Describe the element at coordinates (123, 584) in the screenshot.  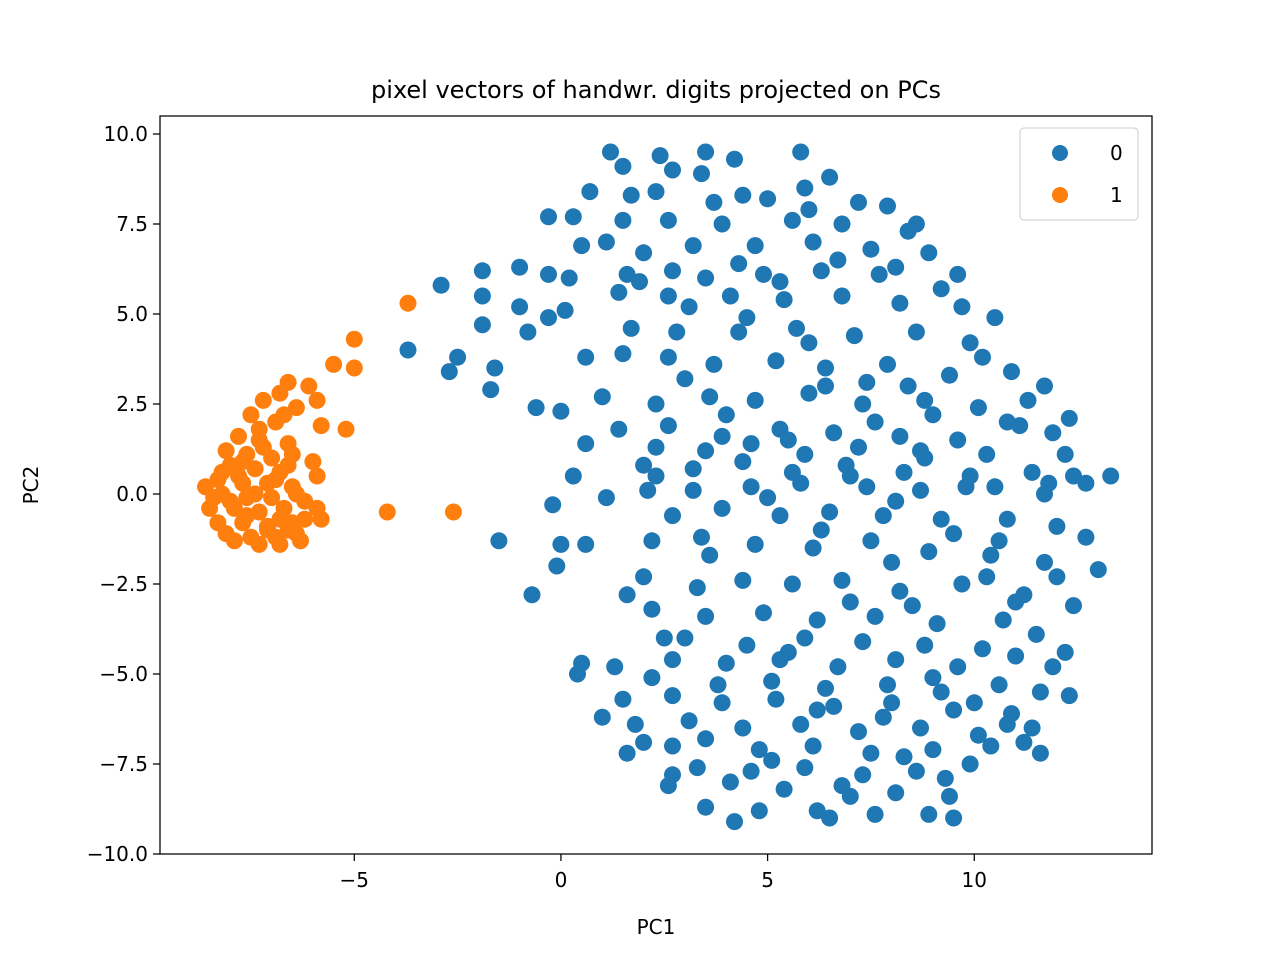
I see `y-tick-label: −2.5` at that location.